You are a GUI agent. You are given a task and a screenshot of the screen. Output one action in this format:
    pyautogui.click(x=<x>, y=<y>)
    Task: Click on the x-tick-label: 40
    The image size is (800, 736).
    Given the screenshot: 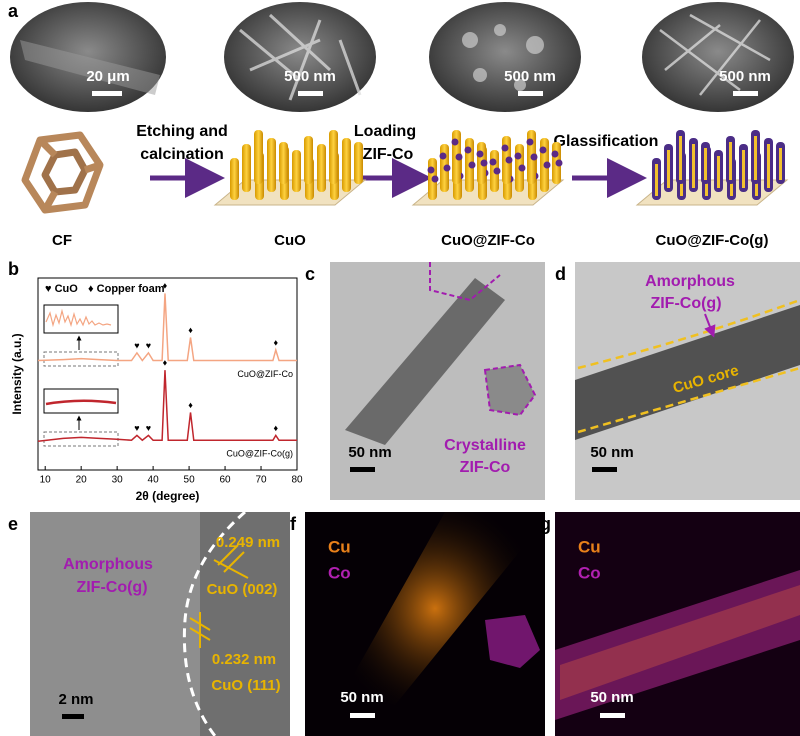 What is the action you would take?
    pyautogui.click(x=154, y=480)
    